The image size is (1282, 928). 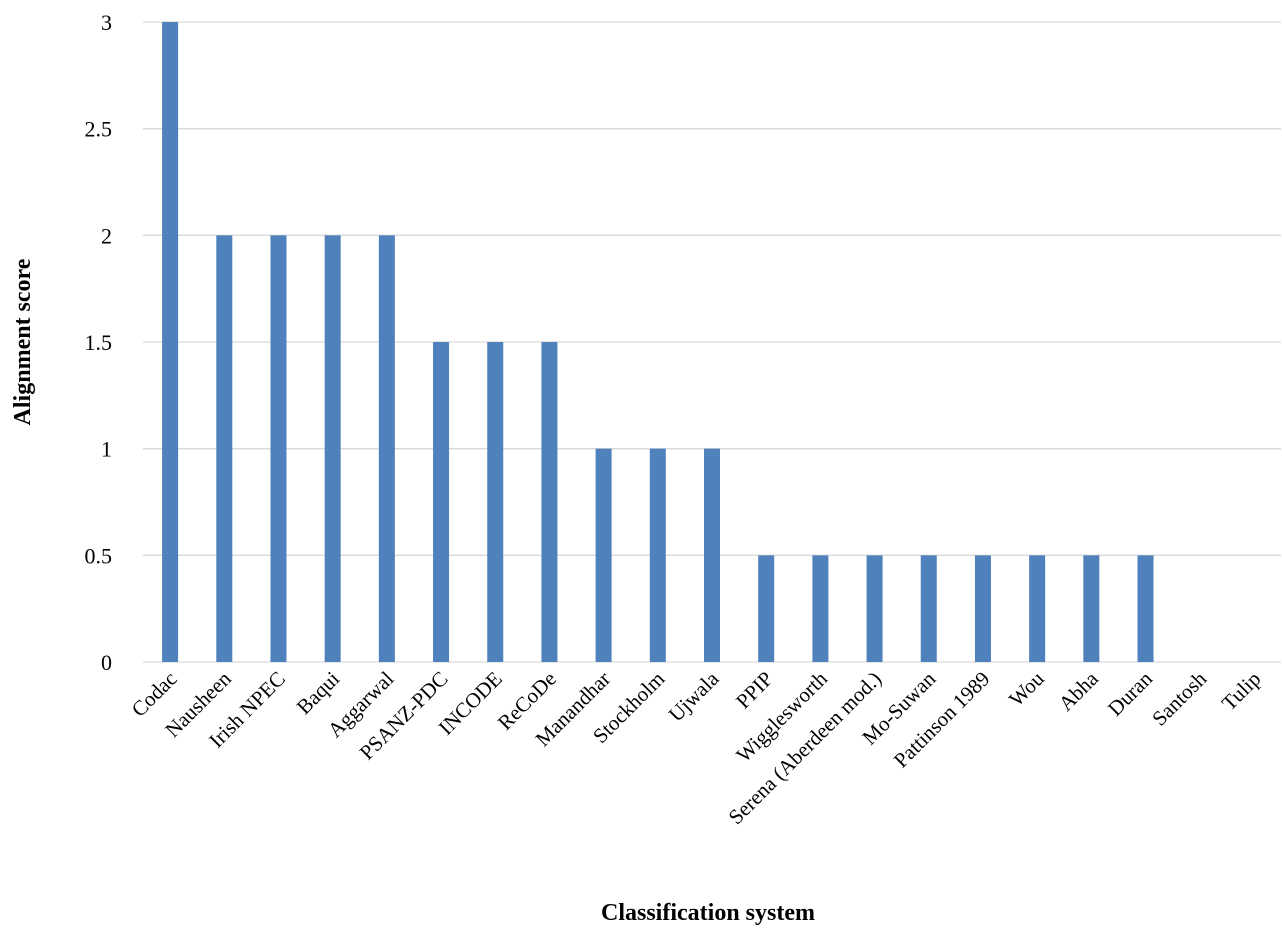 I want to click on x-tick-label: Abha, so click(x=1079, y=691).